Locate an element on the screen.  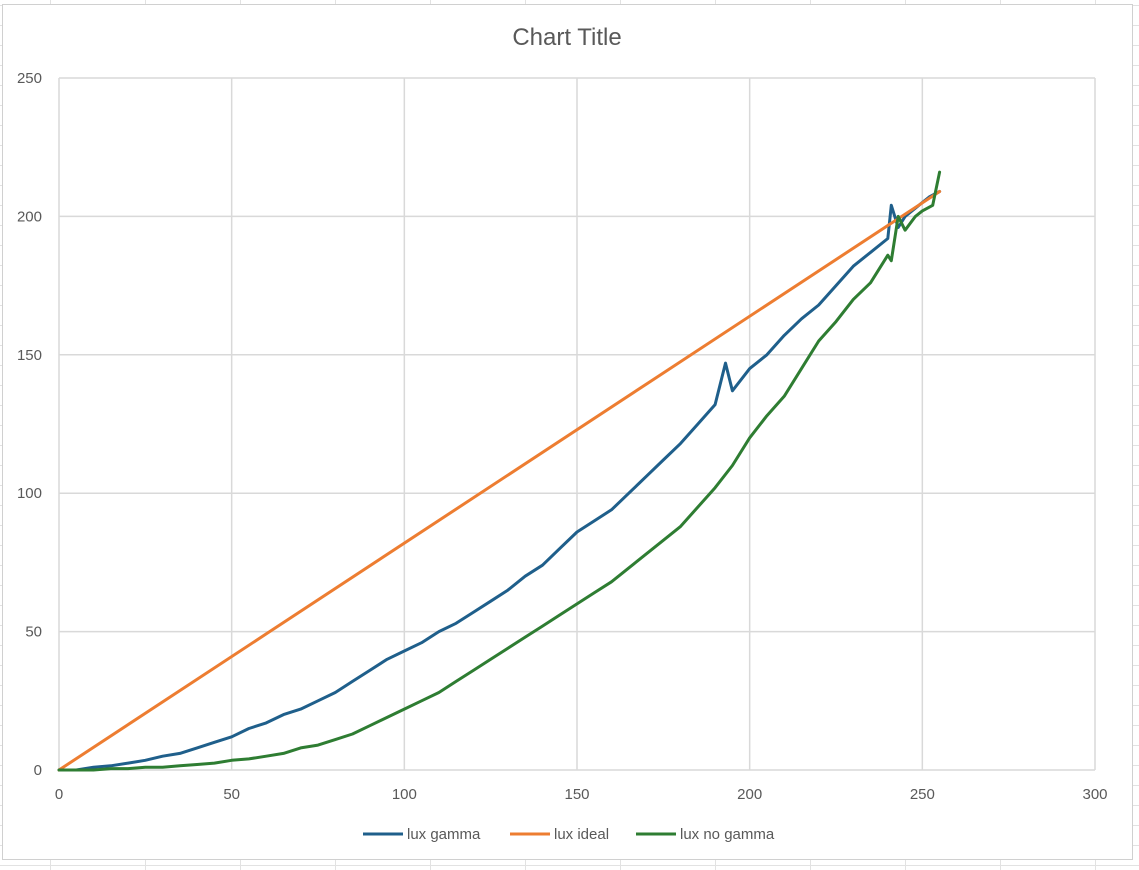
y-tick-label: 150 is located at coordinates (29, 355).